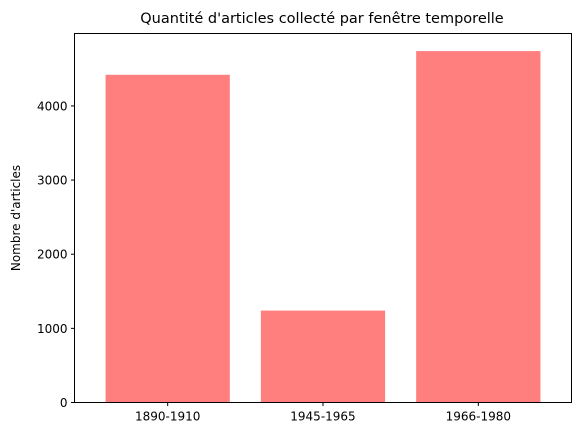  Describe the element at coordinates (52, 329) in the screenshot. I see `y-tick-label: 1000` at that location.